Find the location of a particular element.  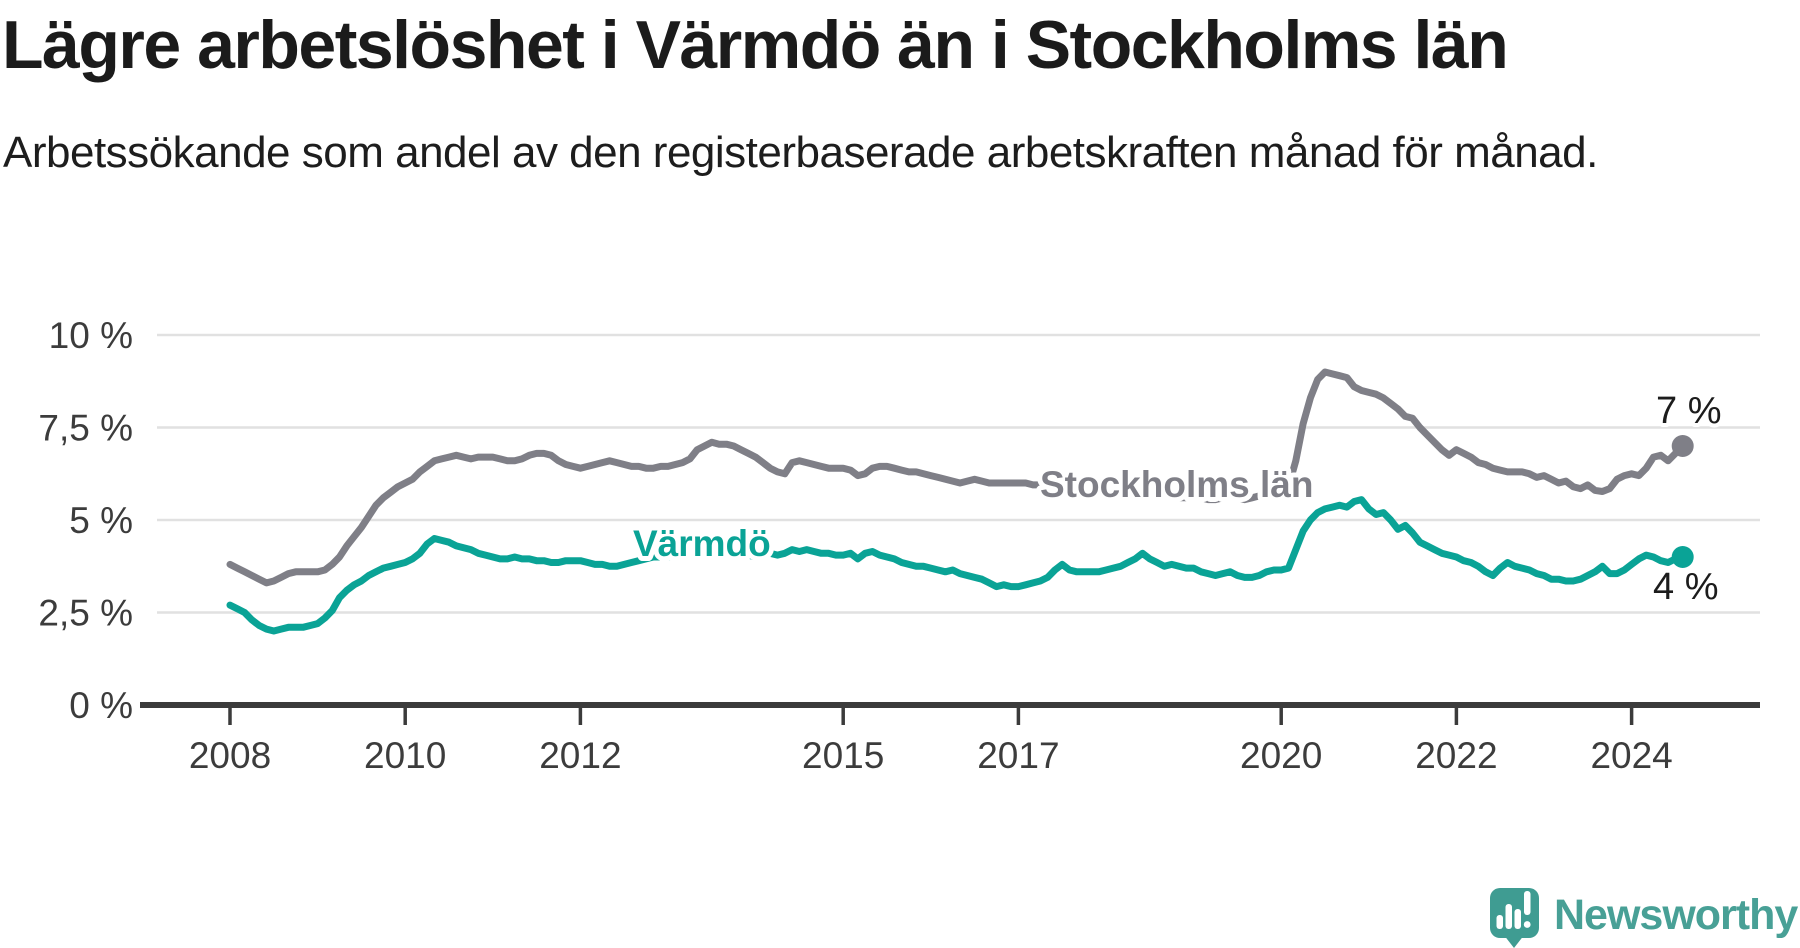

end-value-label-stockholm: 7 % is located at coordinates (1688, 411).